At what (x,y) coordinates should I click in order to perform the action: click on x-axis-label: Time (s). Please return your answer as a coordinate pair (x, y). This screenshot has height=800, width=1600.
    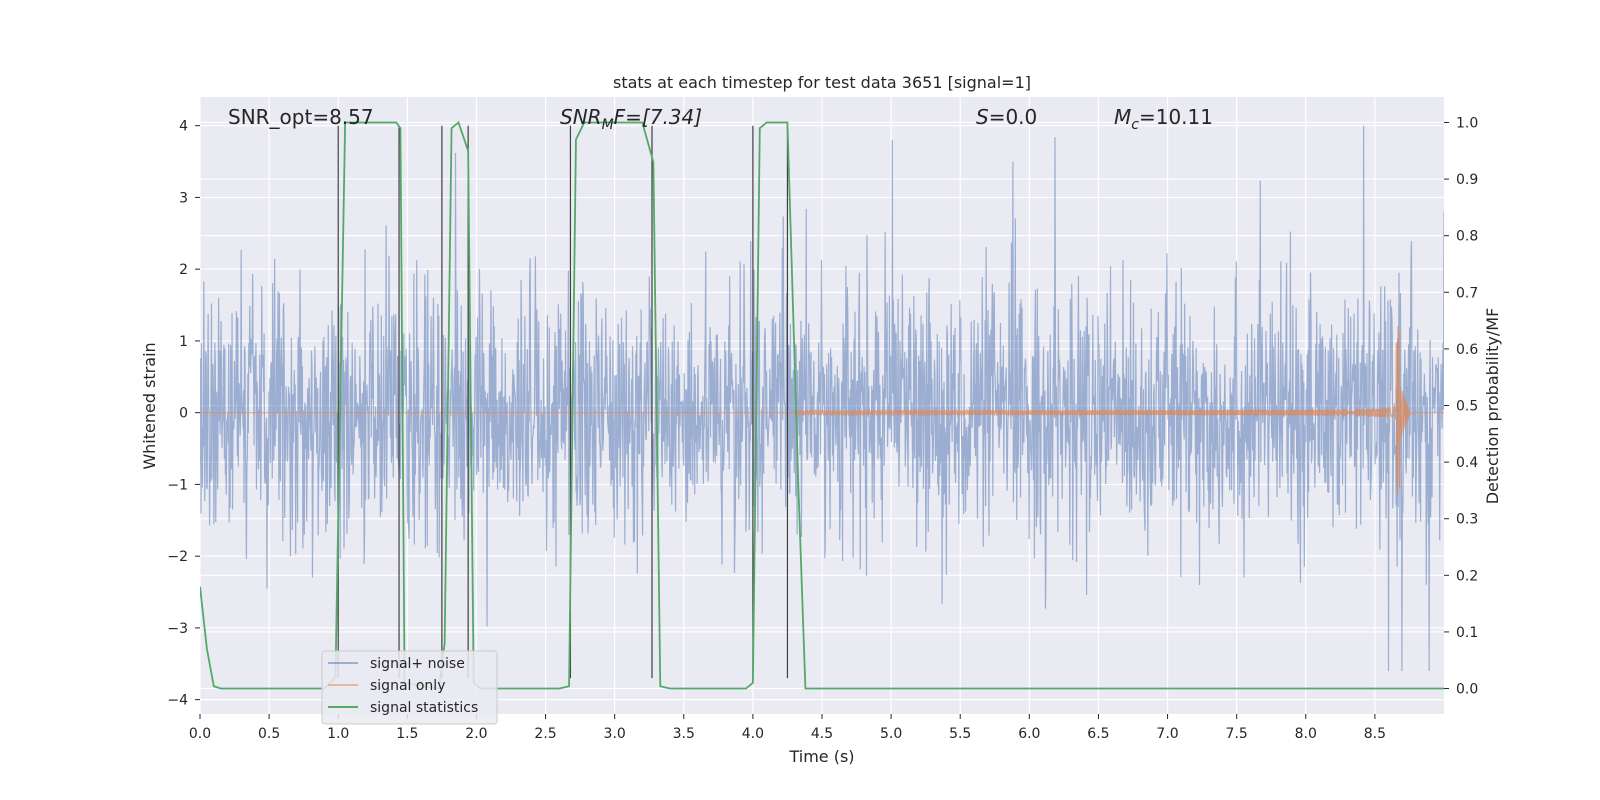
    Looking at the image, I should click on (821, 756).